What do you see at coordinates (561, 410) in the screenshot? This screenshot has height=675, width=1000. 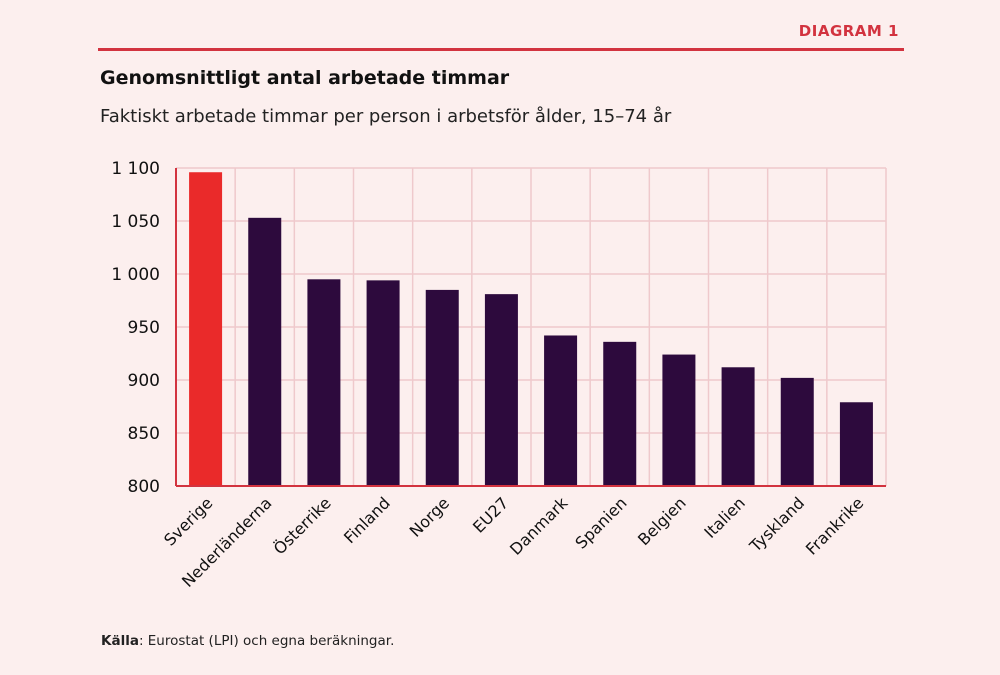 I see `bar-danmark` at bounding box center [561, 410].